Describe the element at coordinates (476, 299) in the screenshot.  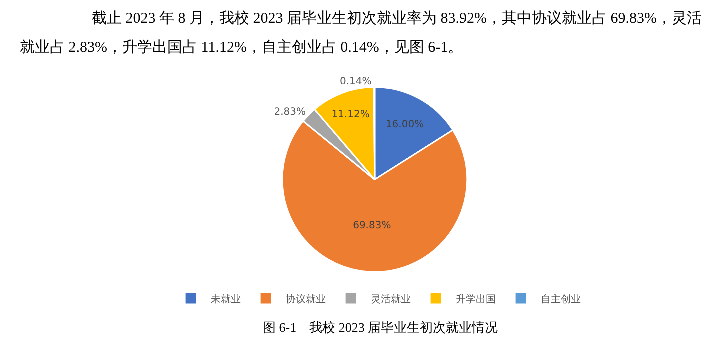
I see `legend-label: 升学出国` at that location.